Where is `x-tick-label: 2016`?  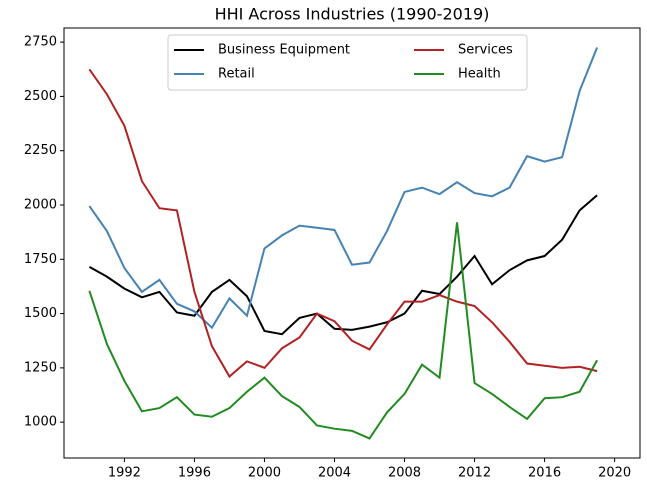 x-tick-label: 2016 is located at coordinates (544, 473).